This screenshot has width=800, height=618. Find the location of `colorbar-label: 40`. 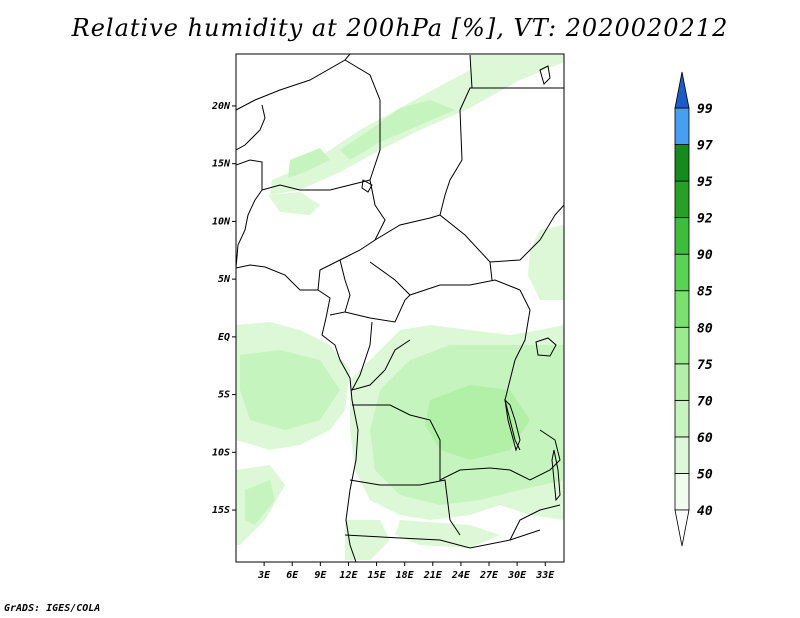

colorbar-label: 40 is located at coordinates (705, 511).